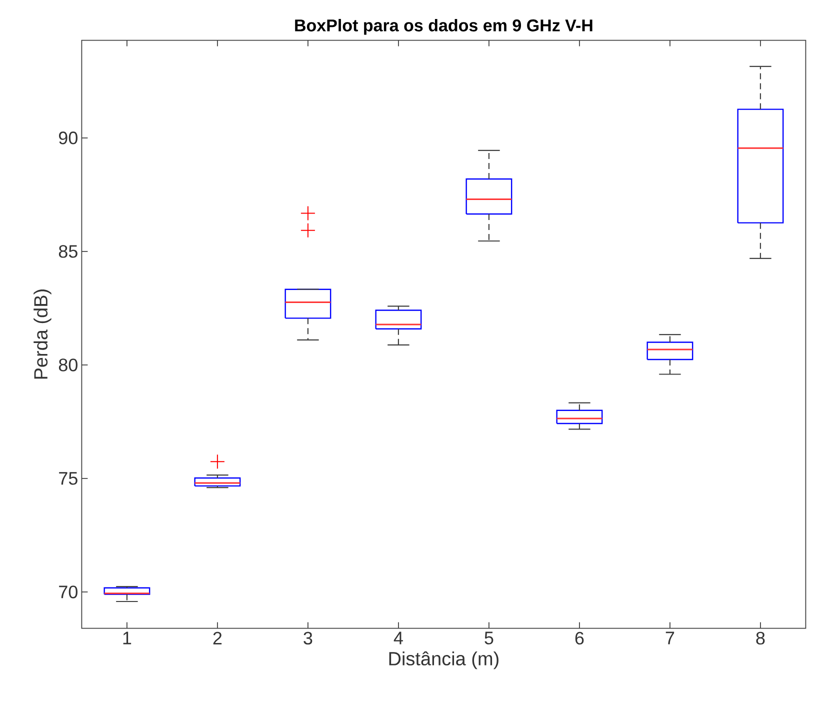  I want to click on y-tick-label: 90, so click(68, 138).